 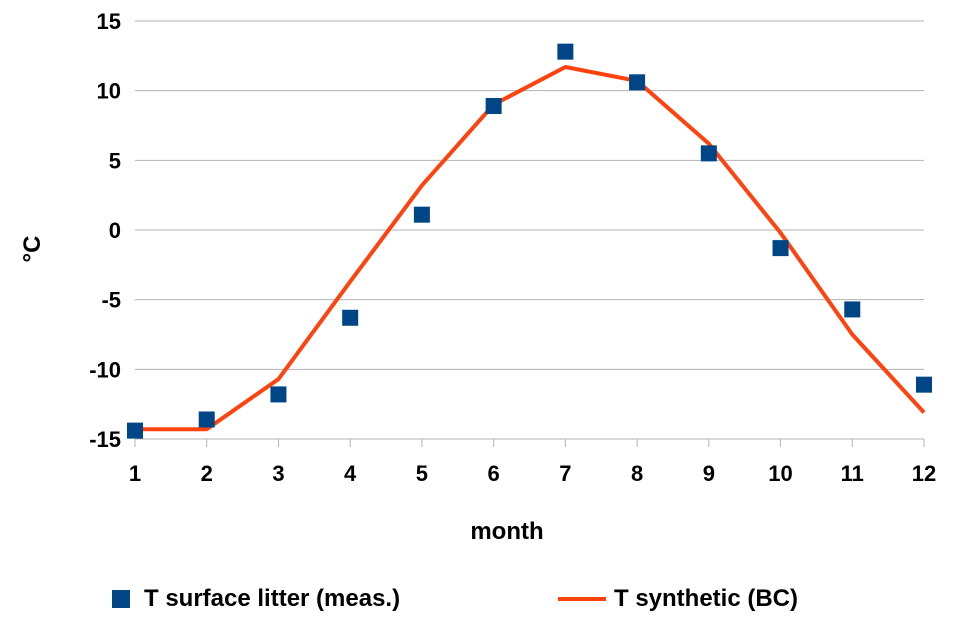 I want to click on x-tick-label: 6, so click(x=494, y=473).